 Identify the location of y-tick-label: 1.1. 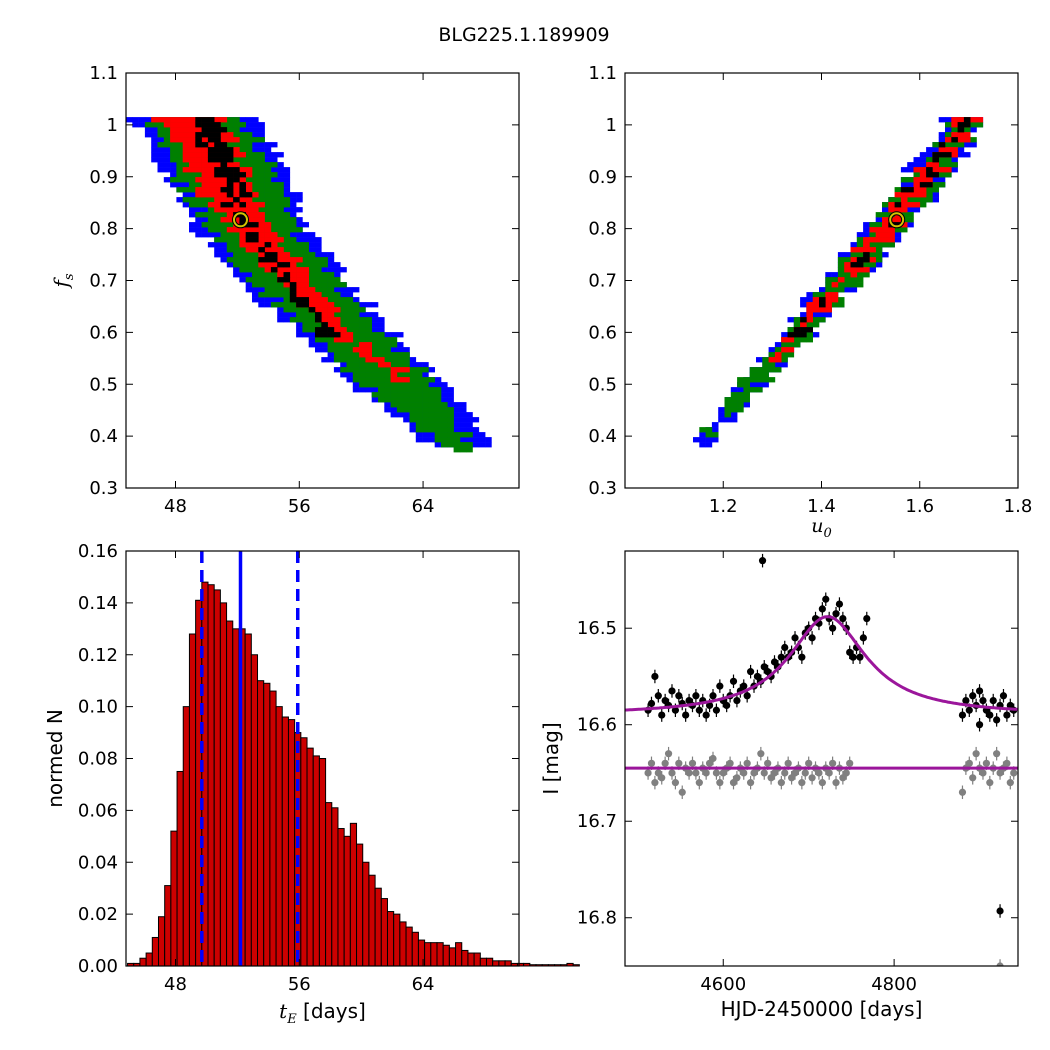
(103, 73).